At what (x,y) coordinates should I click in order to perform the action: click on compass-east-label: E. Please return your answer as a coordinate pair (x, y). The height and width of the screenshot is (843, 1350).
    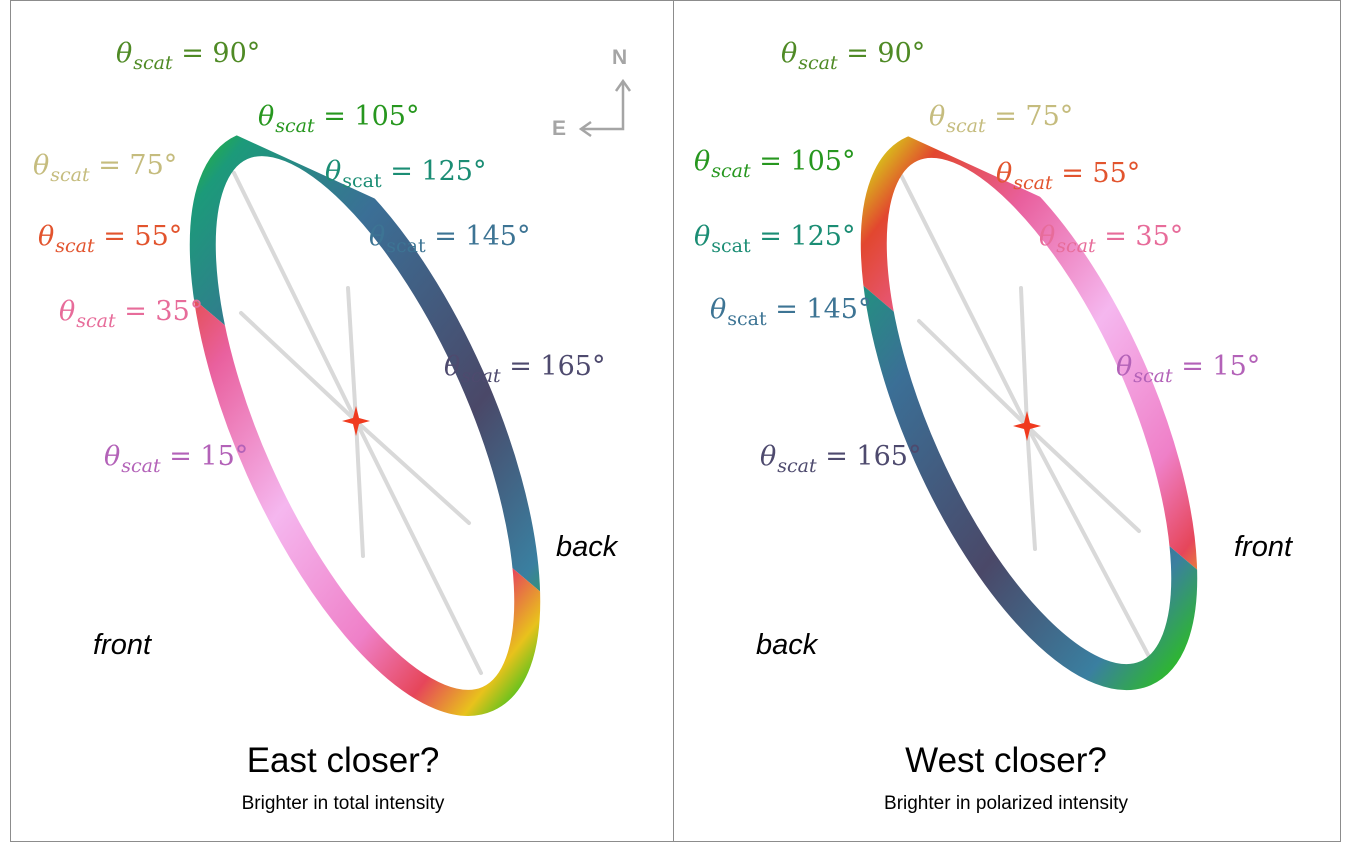
    Looking at the image, I should click on (559, 128).